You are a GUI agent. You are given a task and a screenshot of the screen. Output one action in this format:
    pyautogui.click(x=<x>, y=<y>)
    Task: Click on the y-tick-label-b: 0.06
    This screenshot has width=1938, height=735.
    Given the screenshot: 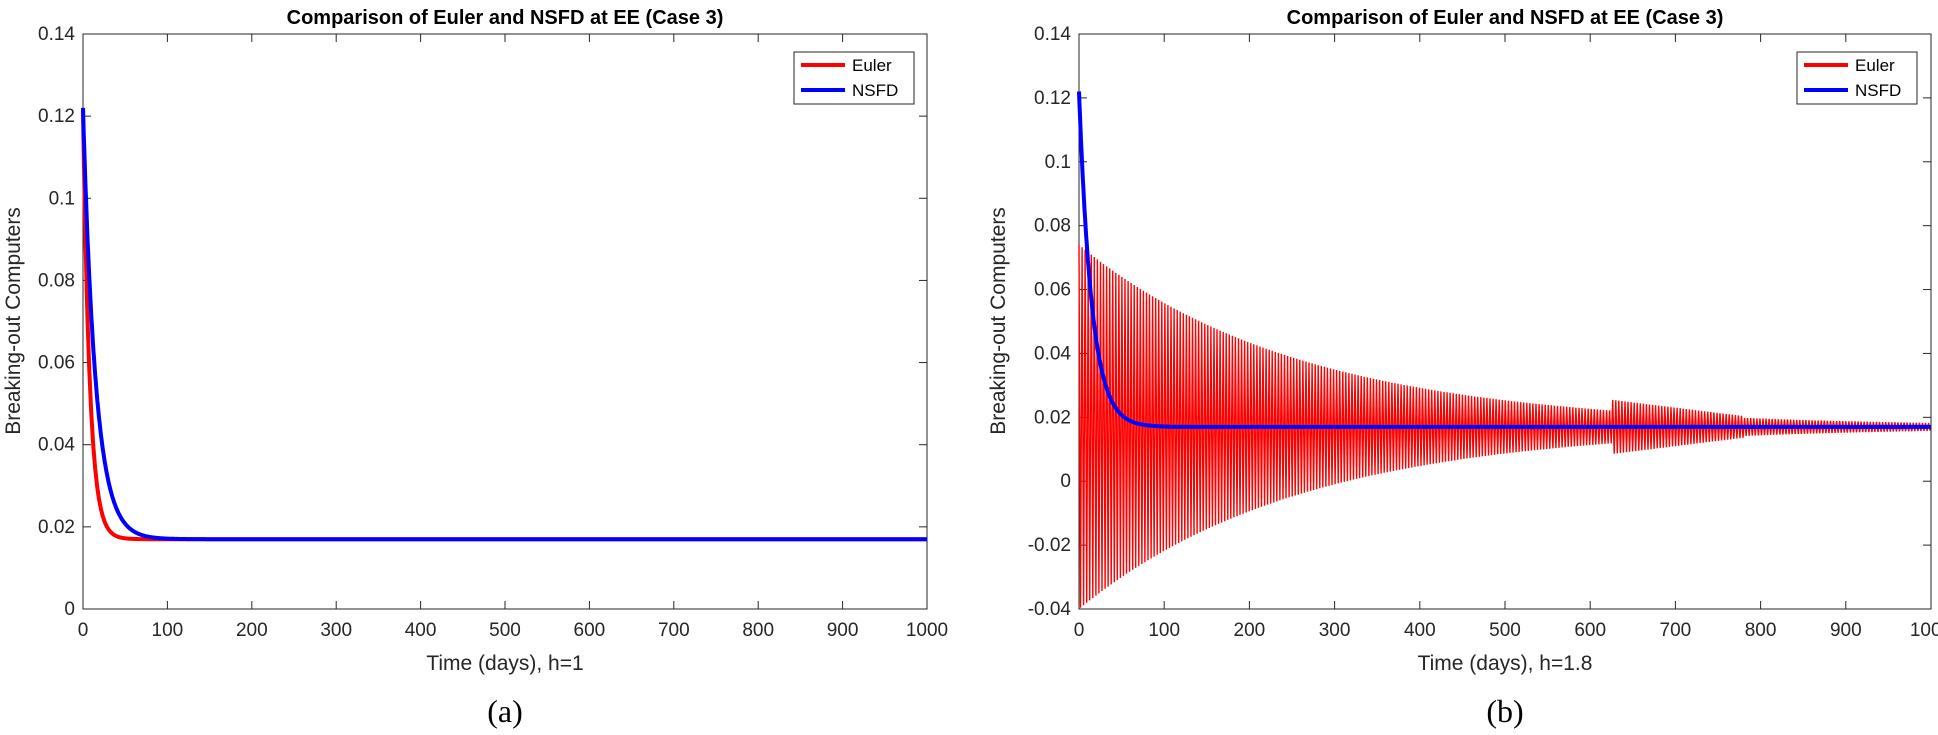 What is the action you would take?
    pyautogui.click(x=1052, y=290)
    